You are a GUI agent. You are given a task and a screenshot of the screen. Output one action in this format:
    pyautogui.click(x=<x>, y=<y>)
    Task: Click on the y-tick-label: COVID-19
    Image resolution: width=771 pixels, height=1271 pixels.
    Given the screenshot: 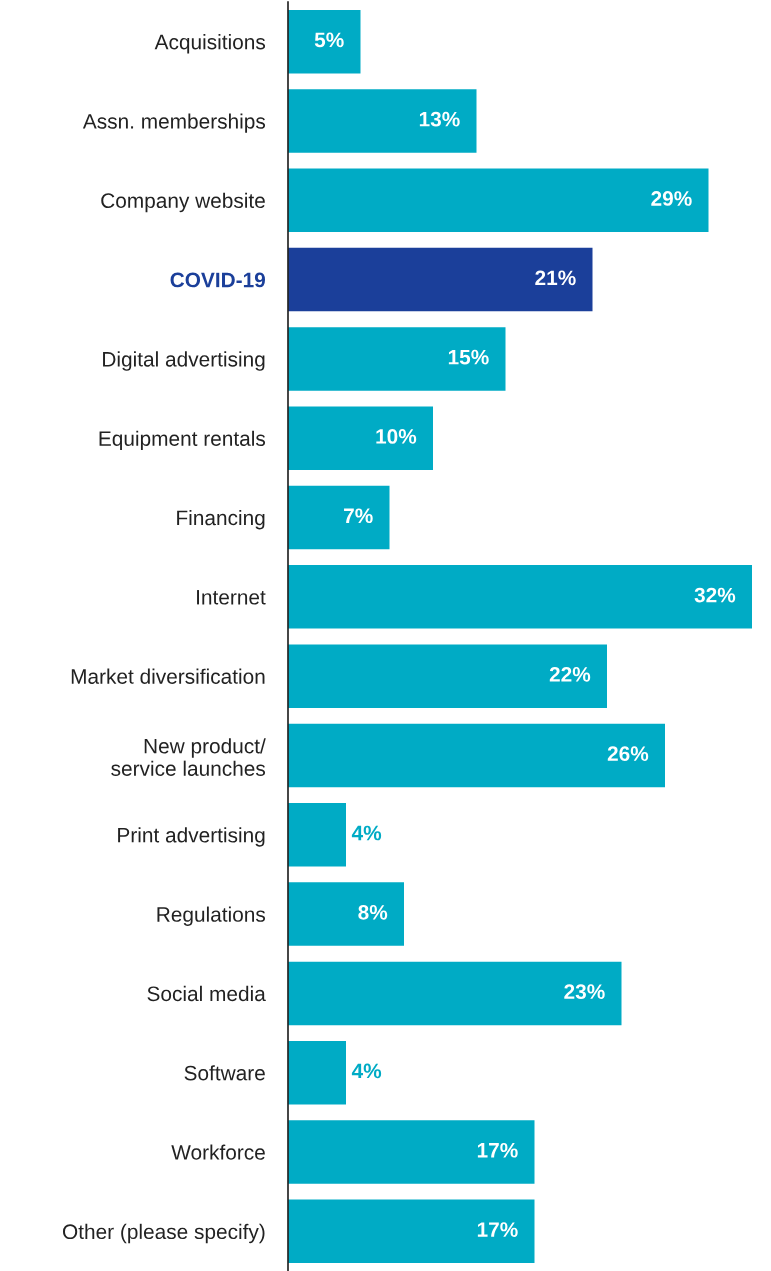 What is the action you would take?
    pyautogui.click(x=218, y=280)
    